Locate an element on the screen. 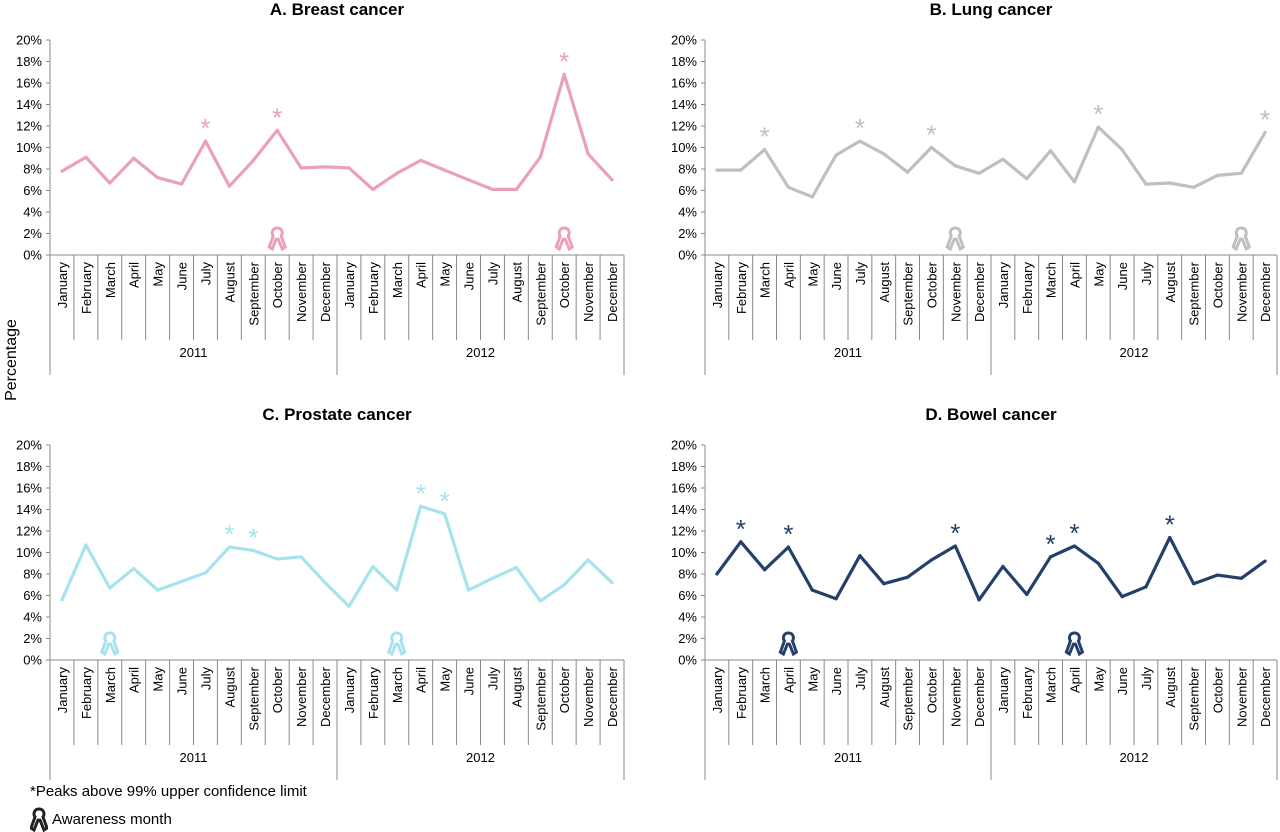  x-tick-label: May is located at coordinates (812, 679).